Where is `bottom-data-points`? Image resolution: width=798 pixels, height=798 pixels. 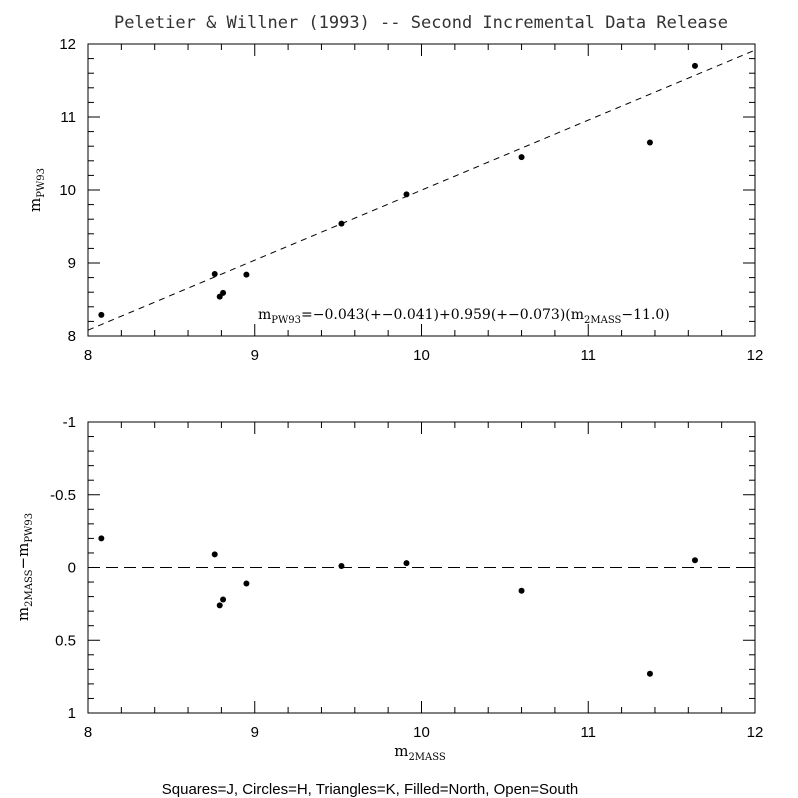
bottom-data-points is located at coordinates (398, 606).